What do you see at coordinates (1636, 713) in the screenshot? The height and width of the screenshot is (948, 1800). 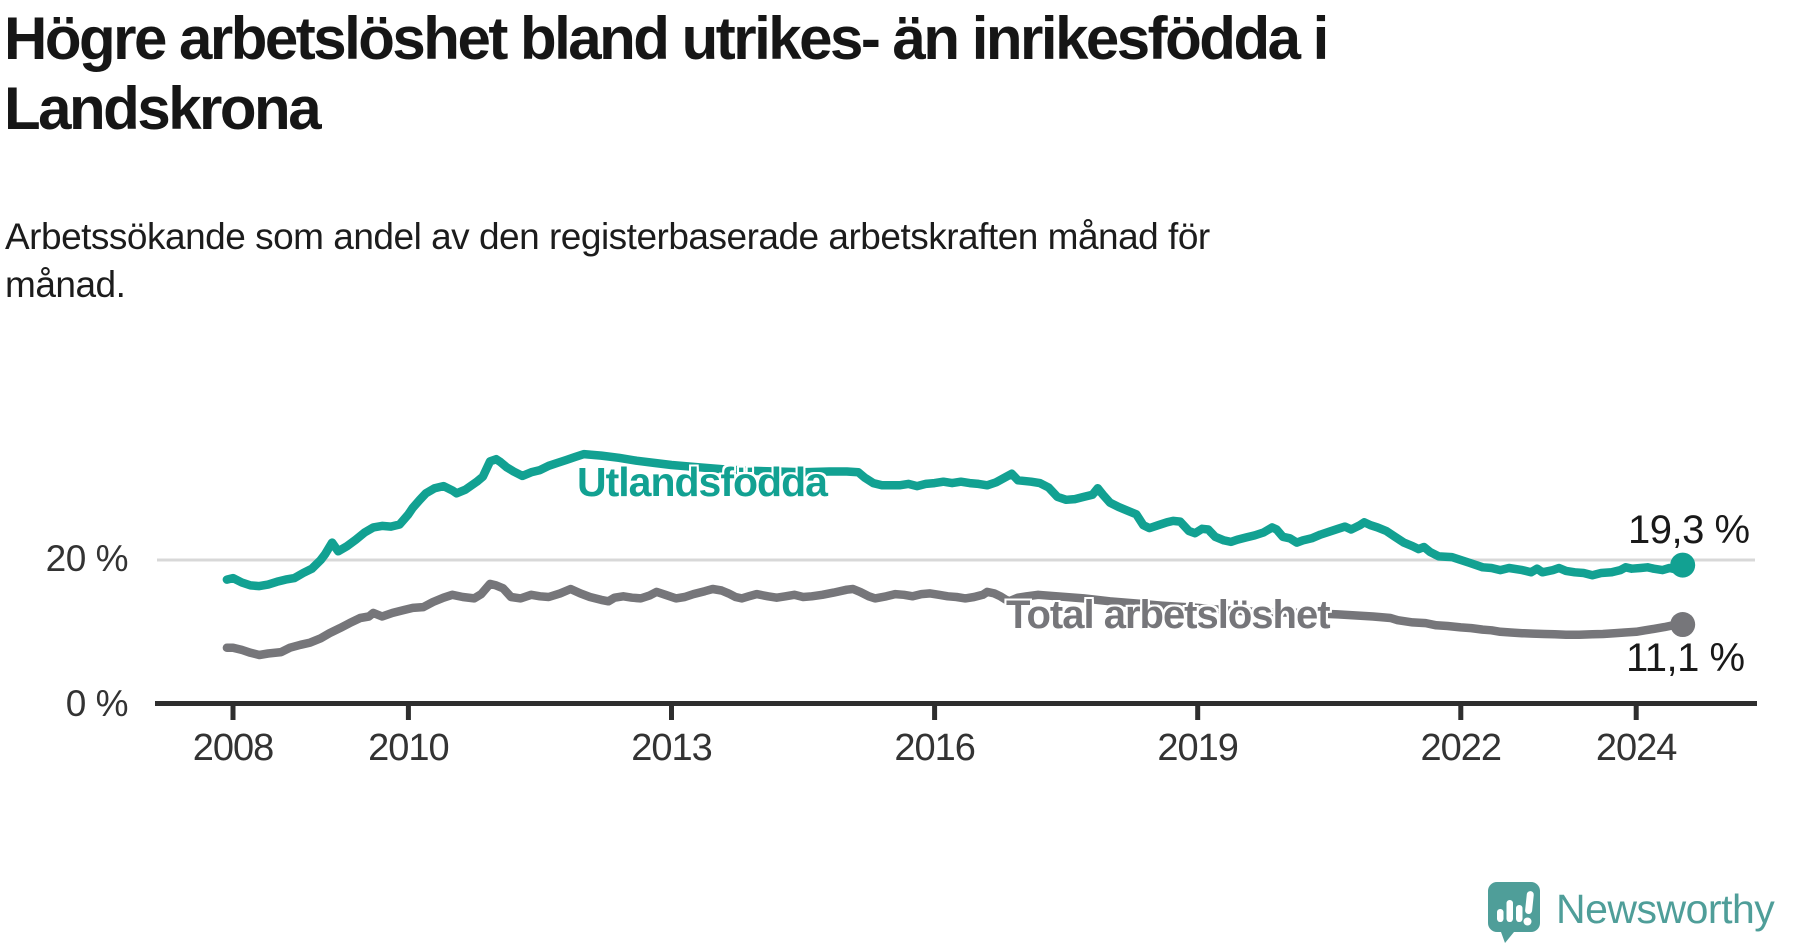 I see `x-axis-tick-2024` at bounding box center [1636, 713].